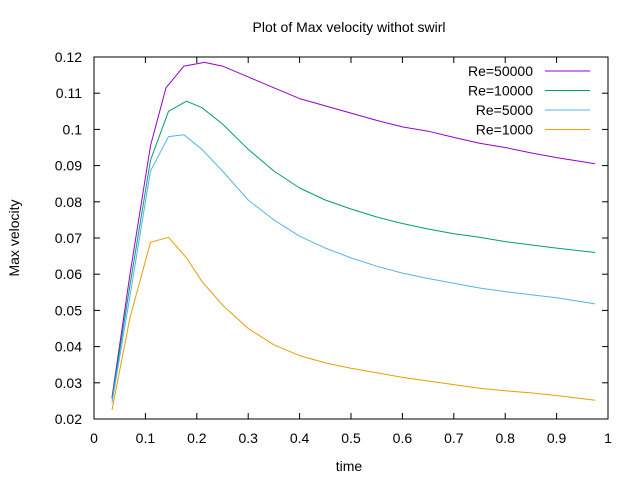 The image size is (640, 485). I want to click on x-tick-label: 0.4, so click(300, 438).